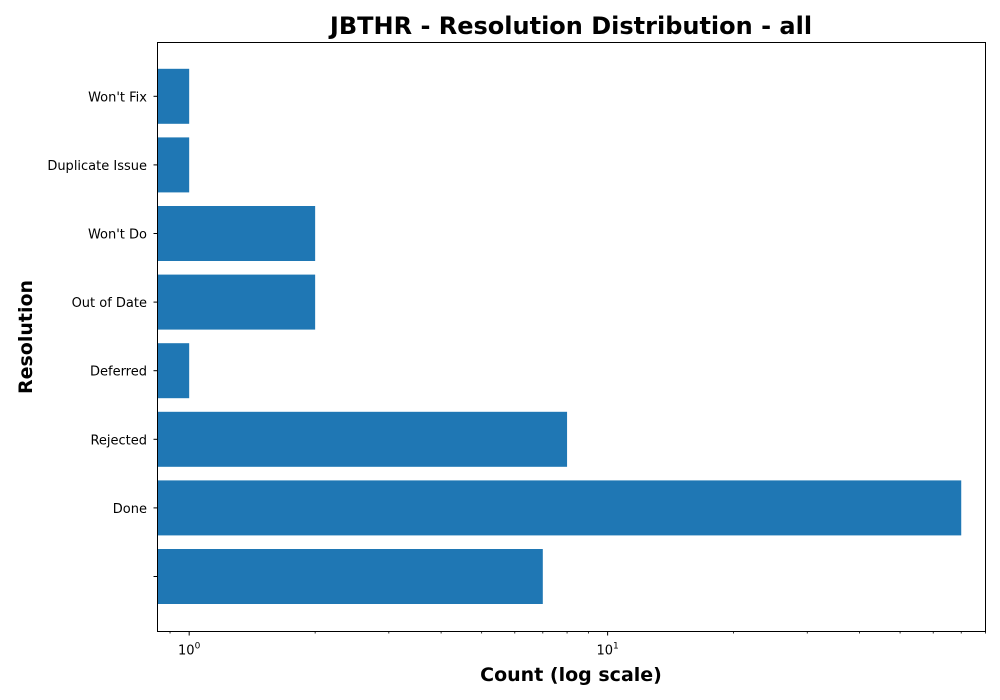  What do you see at coordinates (577, 645) in the screenshot?
I see `x-ticks-group: 100 10¹` at bounding box center [577, 645].